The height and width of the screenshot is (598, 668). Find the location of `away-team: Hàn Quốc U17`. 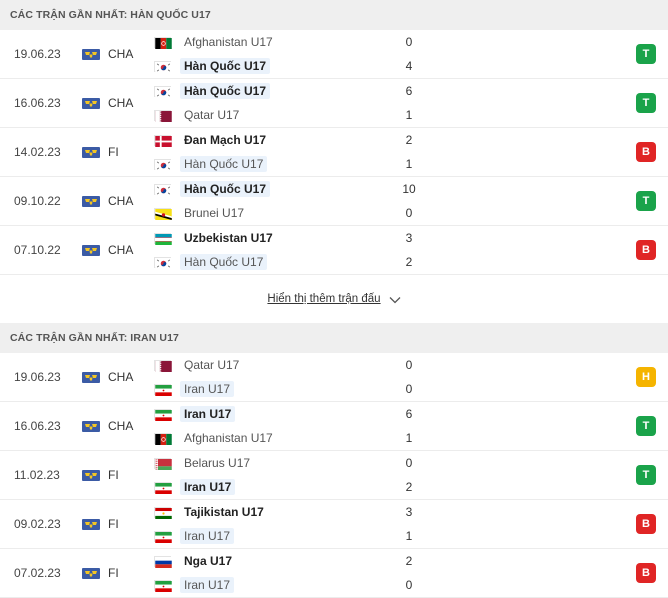

away-team: Hàn Quốc U17 is located at coordinates (254, 66).